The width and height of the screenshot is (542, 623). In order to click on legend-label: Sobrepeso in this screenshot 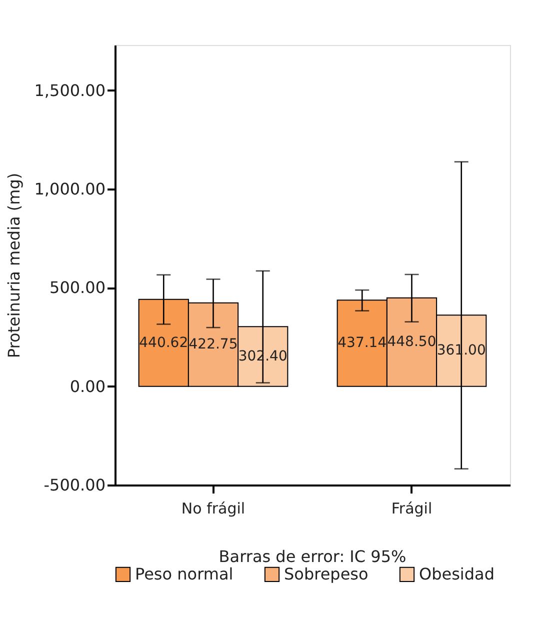, I will do `click(326, 574)`.